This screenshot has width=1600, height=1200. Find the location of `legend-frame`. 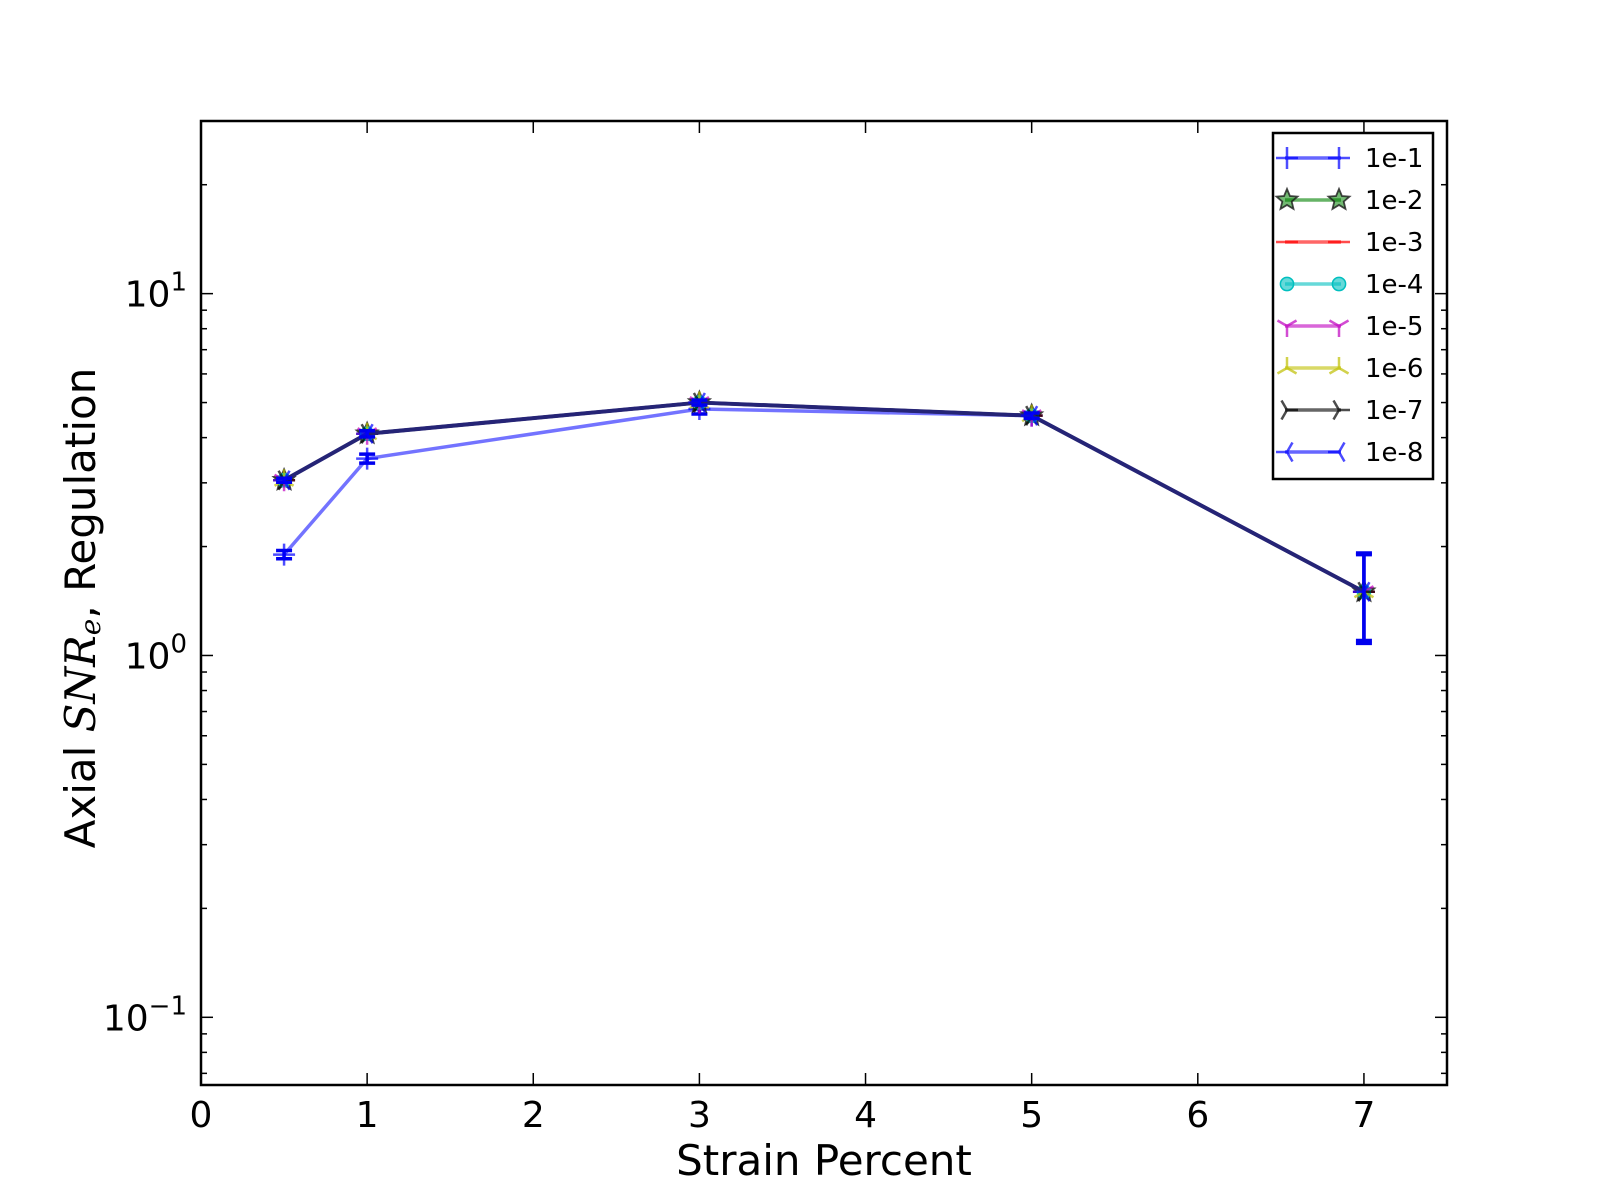

legend-frame is located at coordinates (1353, 306).